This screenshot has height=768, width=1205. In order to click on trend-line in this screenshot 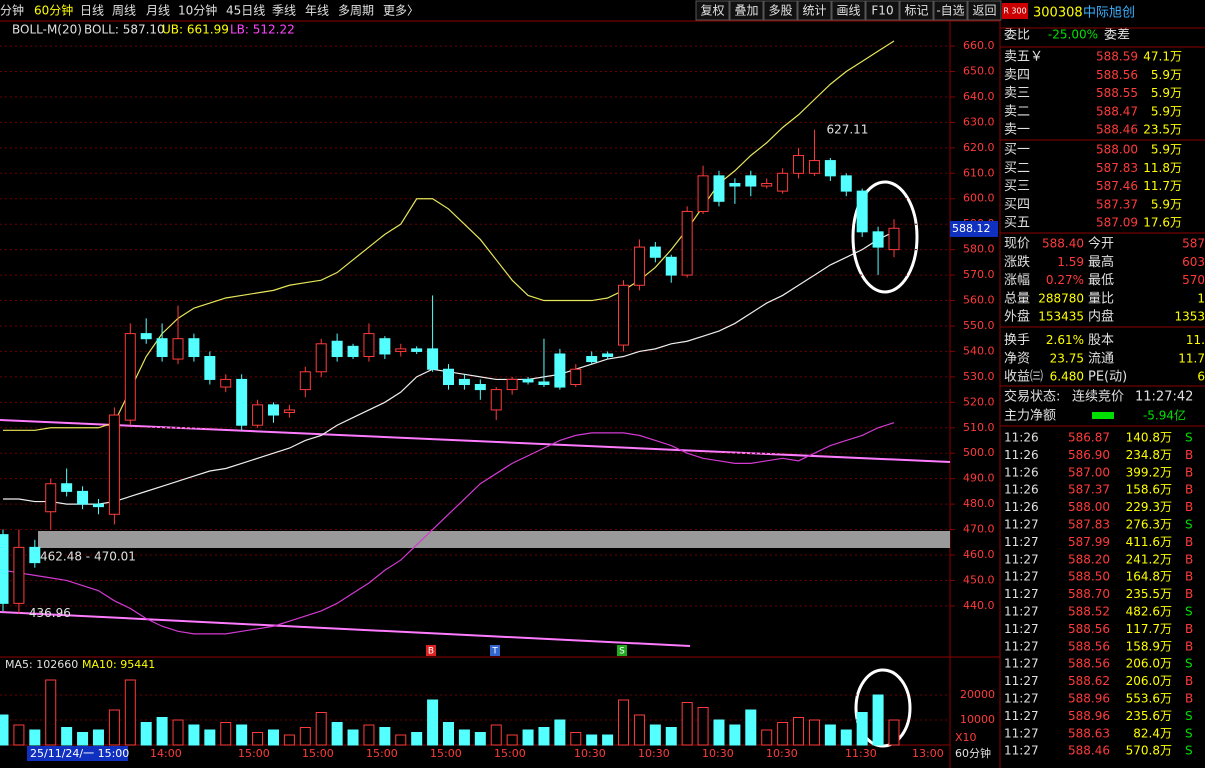, I will do `click(345, 629)`.